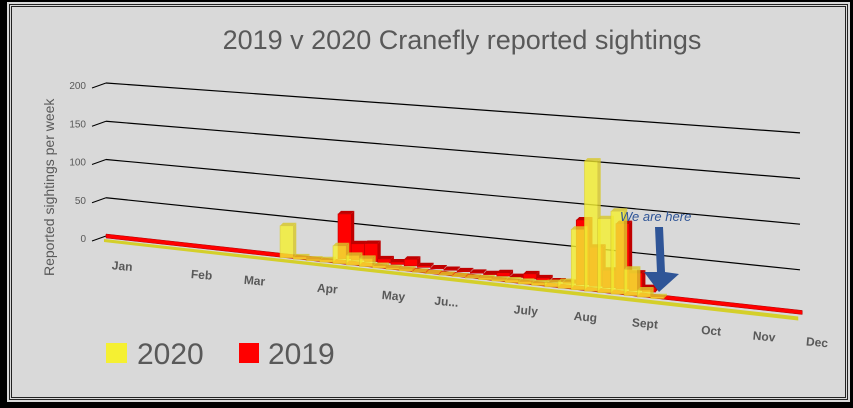 The width and height of the screenshot is (853, 408). What do you see at coordinates (81, 201) in the screenshot?
I see `y-tick-label: 50` at bounding box center [81, 201].